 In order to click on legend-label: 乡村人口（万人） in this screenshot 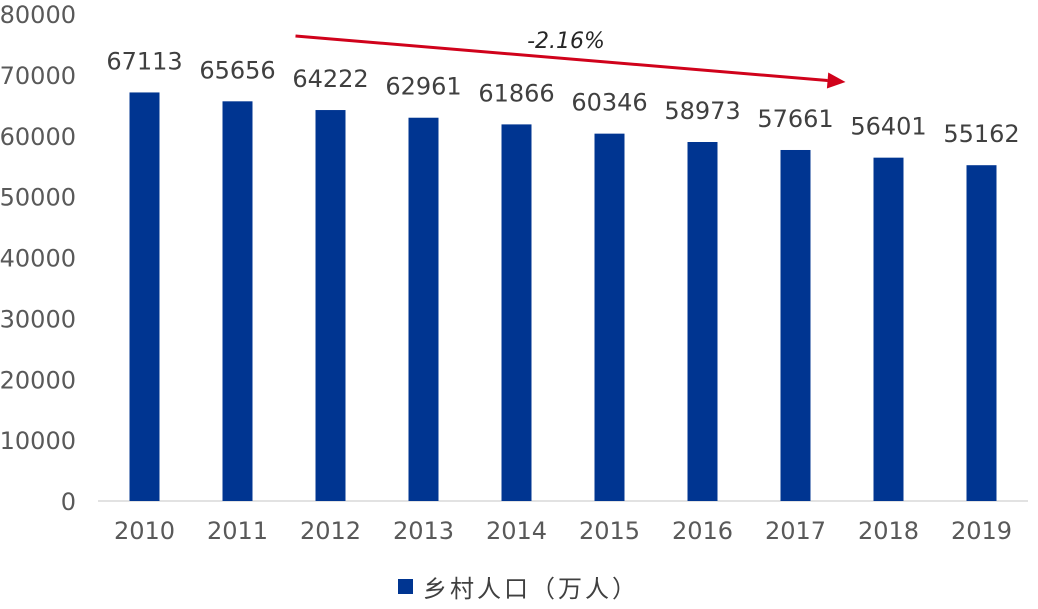, I will do `click(531, 588)`.